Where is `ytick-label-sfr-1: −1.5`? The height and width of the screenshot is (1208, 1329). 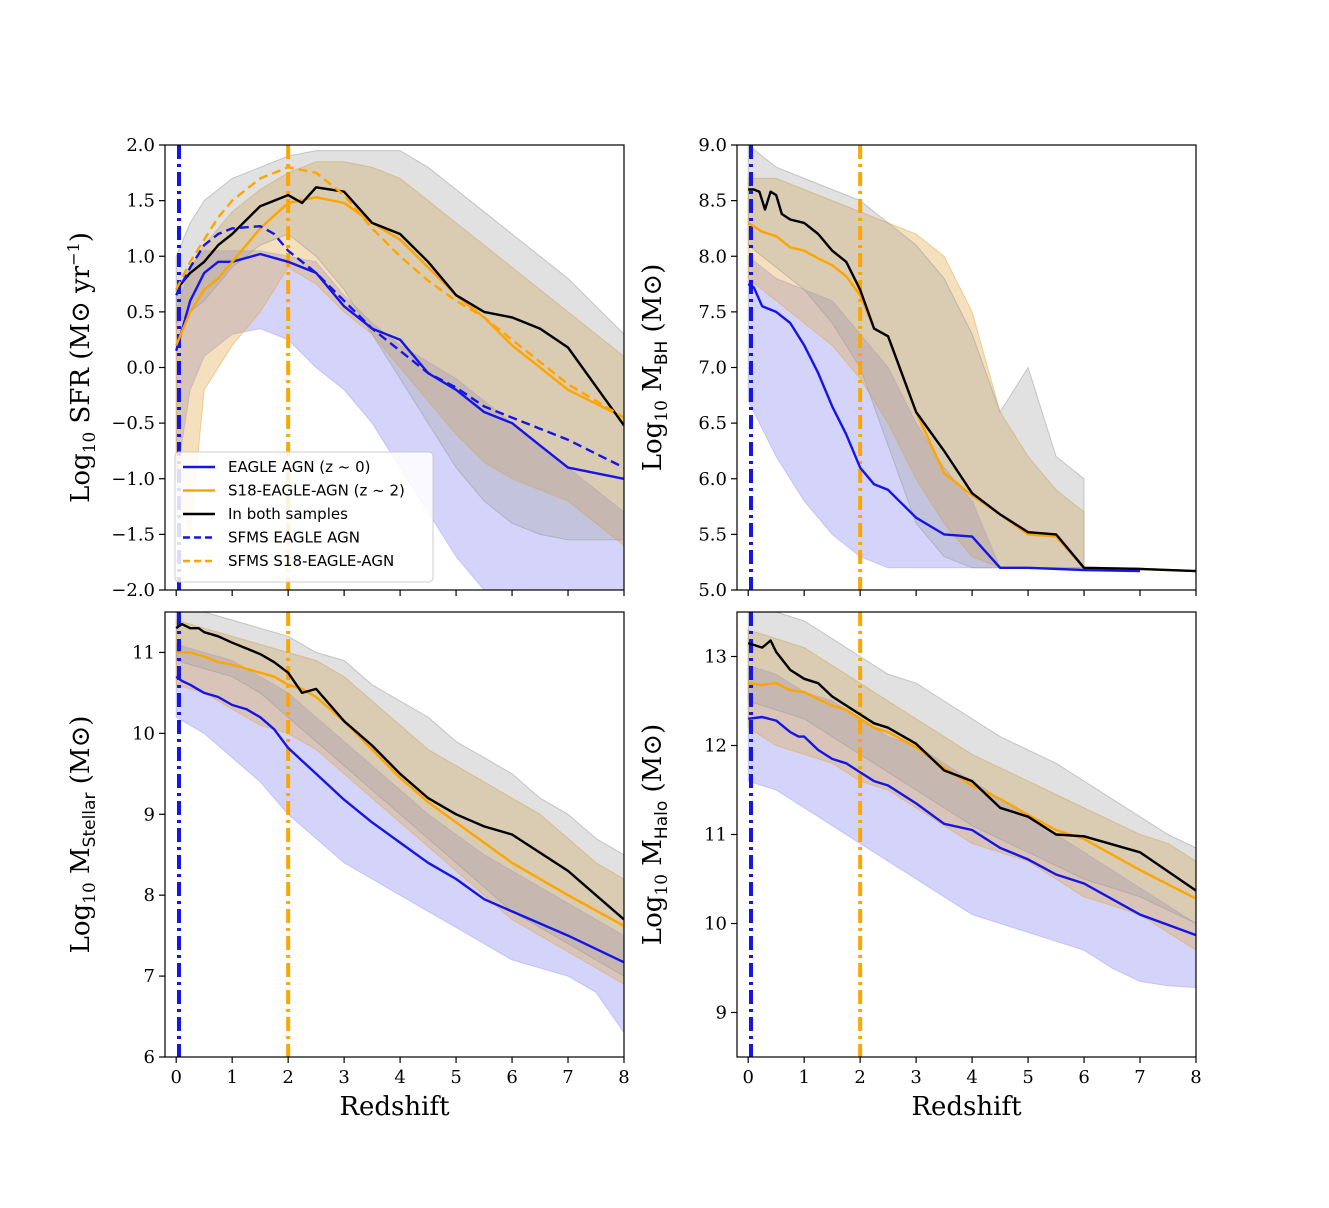
ytick-label-sfr-1: −1.5 is located at coordinates (133, 534).